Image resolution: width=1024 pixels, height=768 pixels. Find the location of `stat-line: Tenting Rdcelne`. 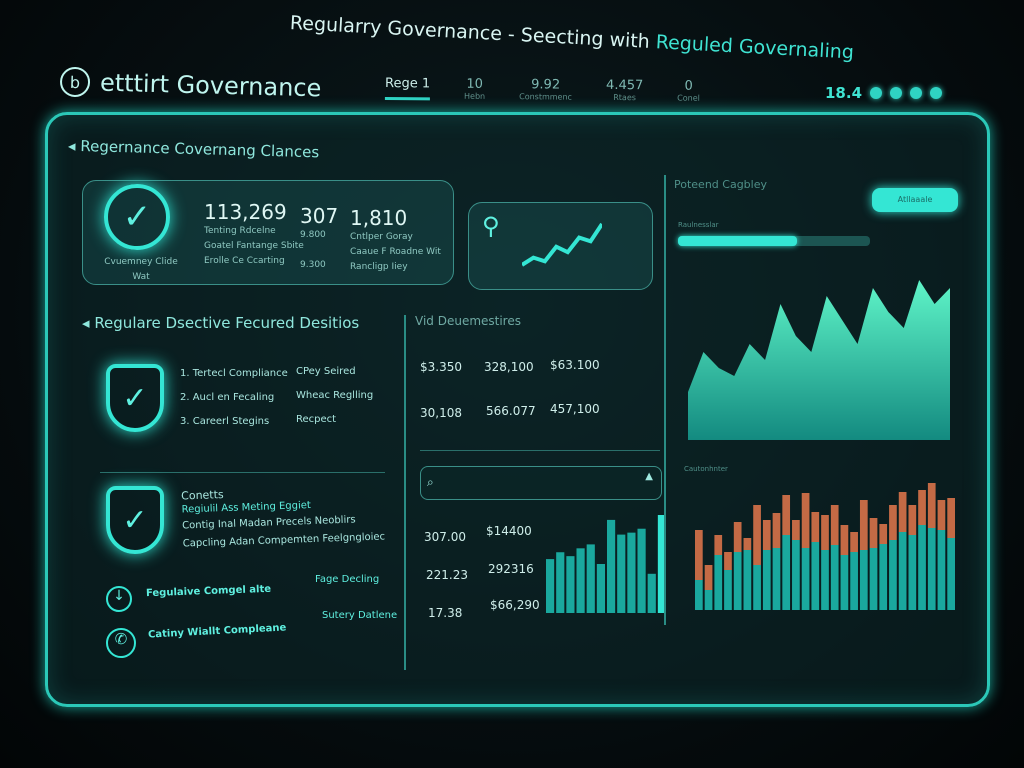

stat-line: Tenting Rdcelne is located at coordinates (240, 231).